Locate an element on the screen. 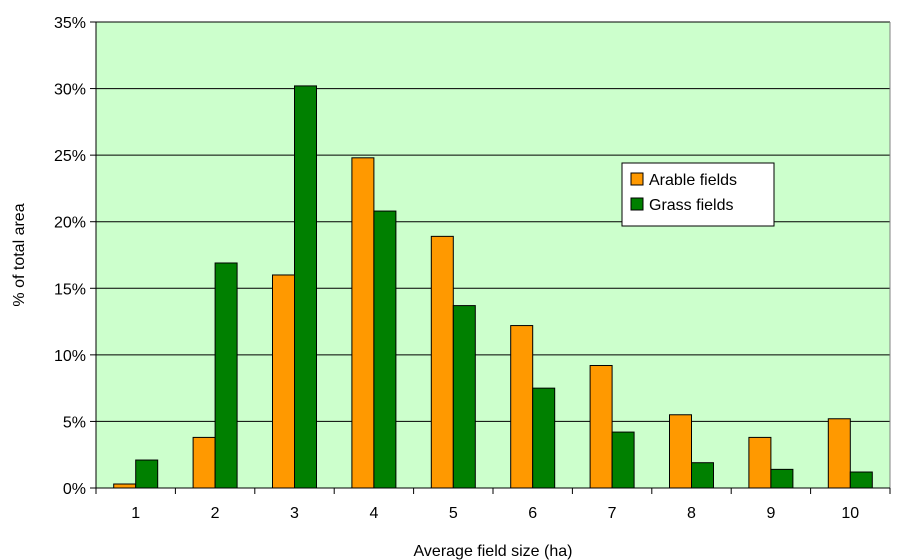  x-tick-label: 7 is located at coordinates (612, 513).